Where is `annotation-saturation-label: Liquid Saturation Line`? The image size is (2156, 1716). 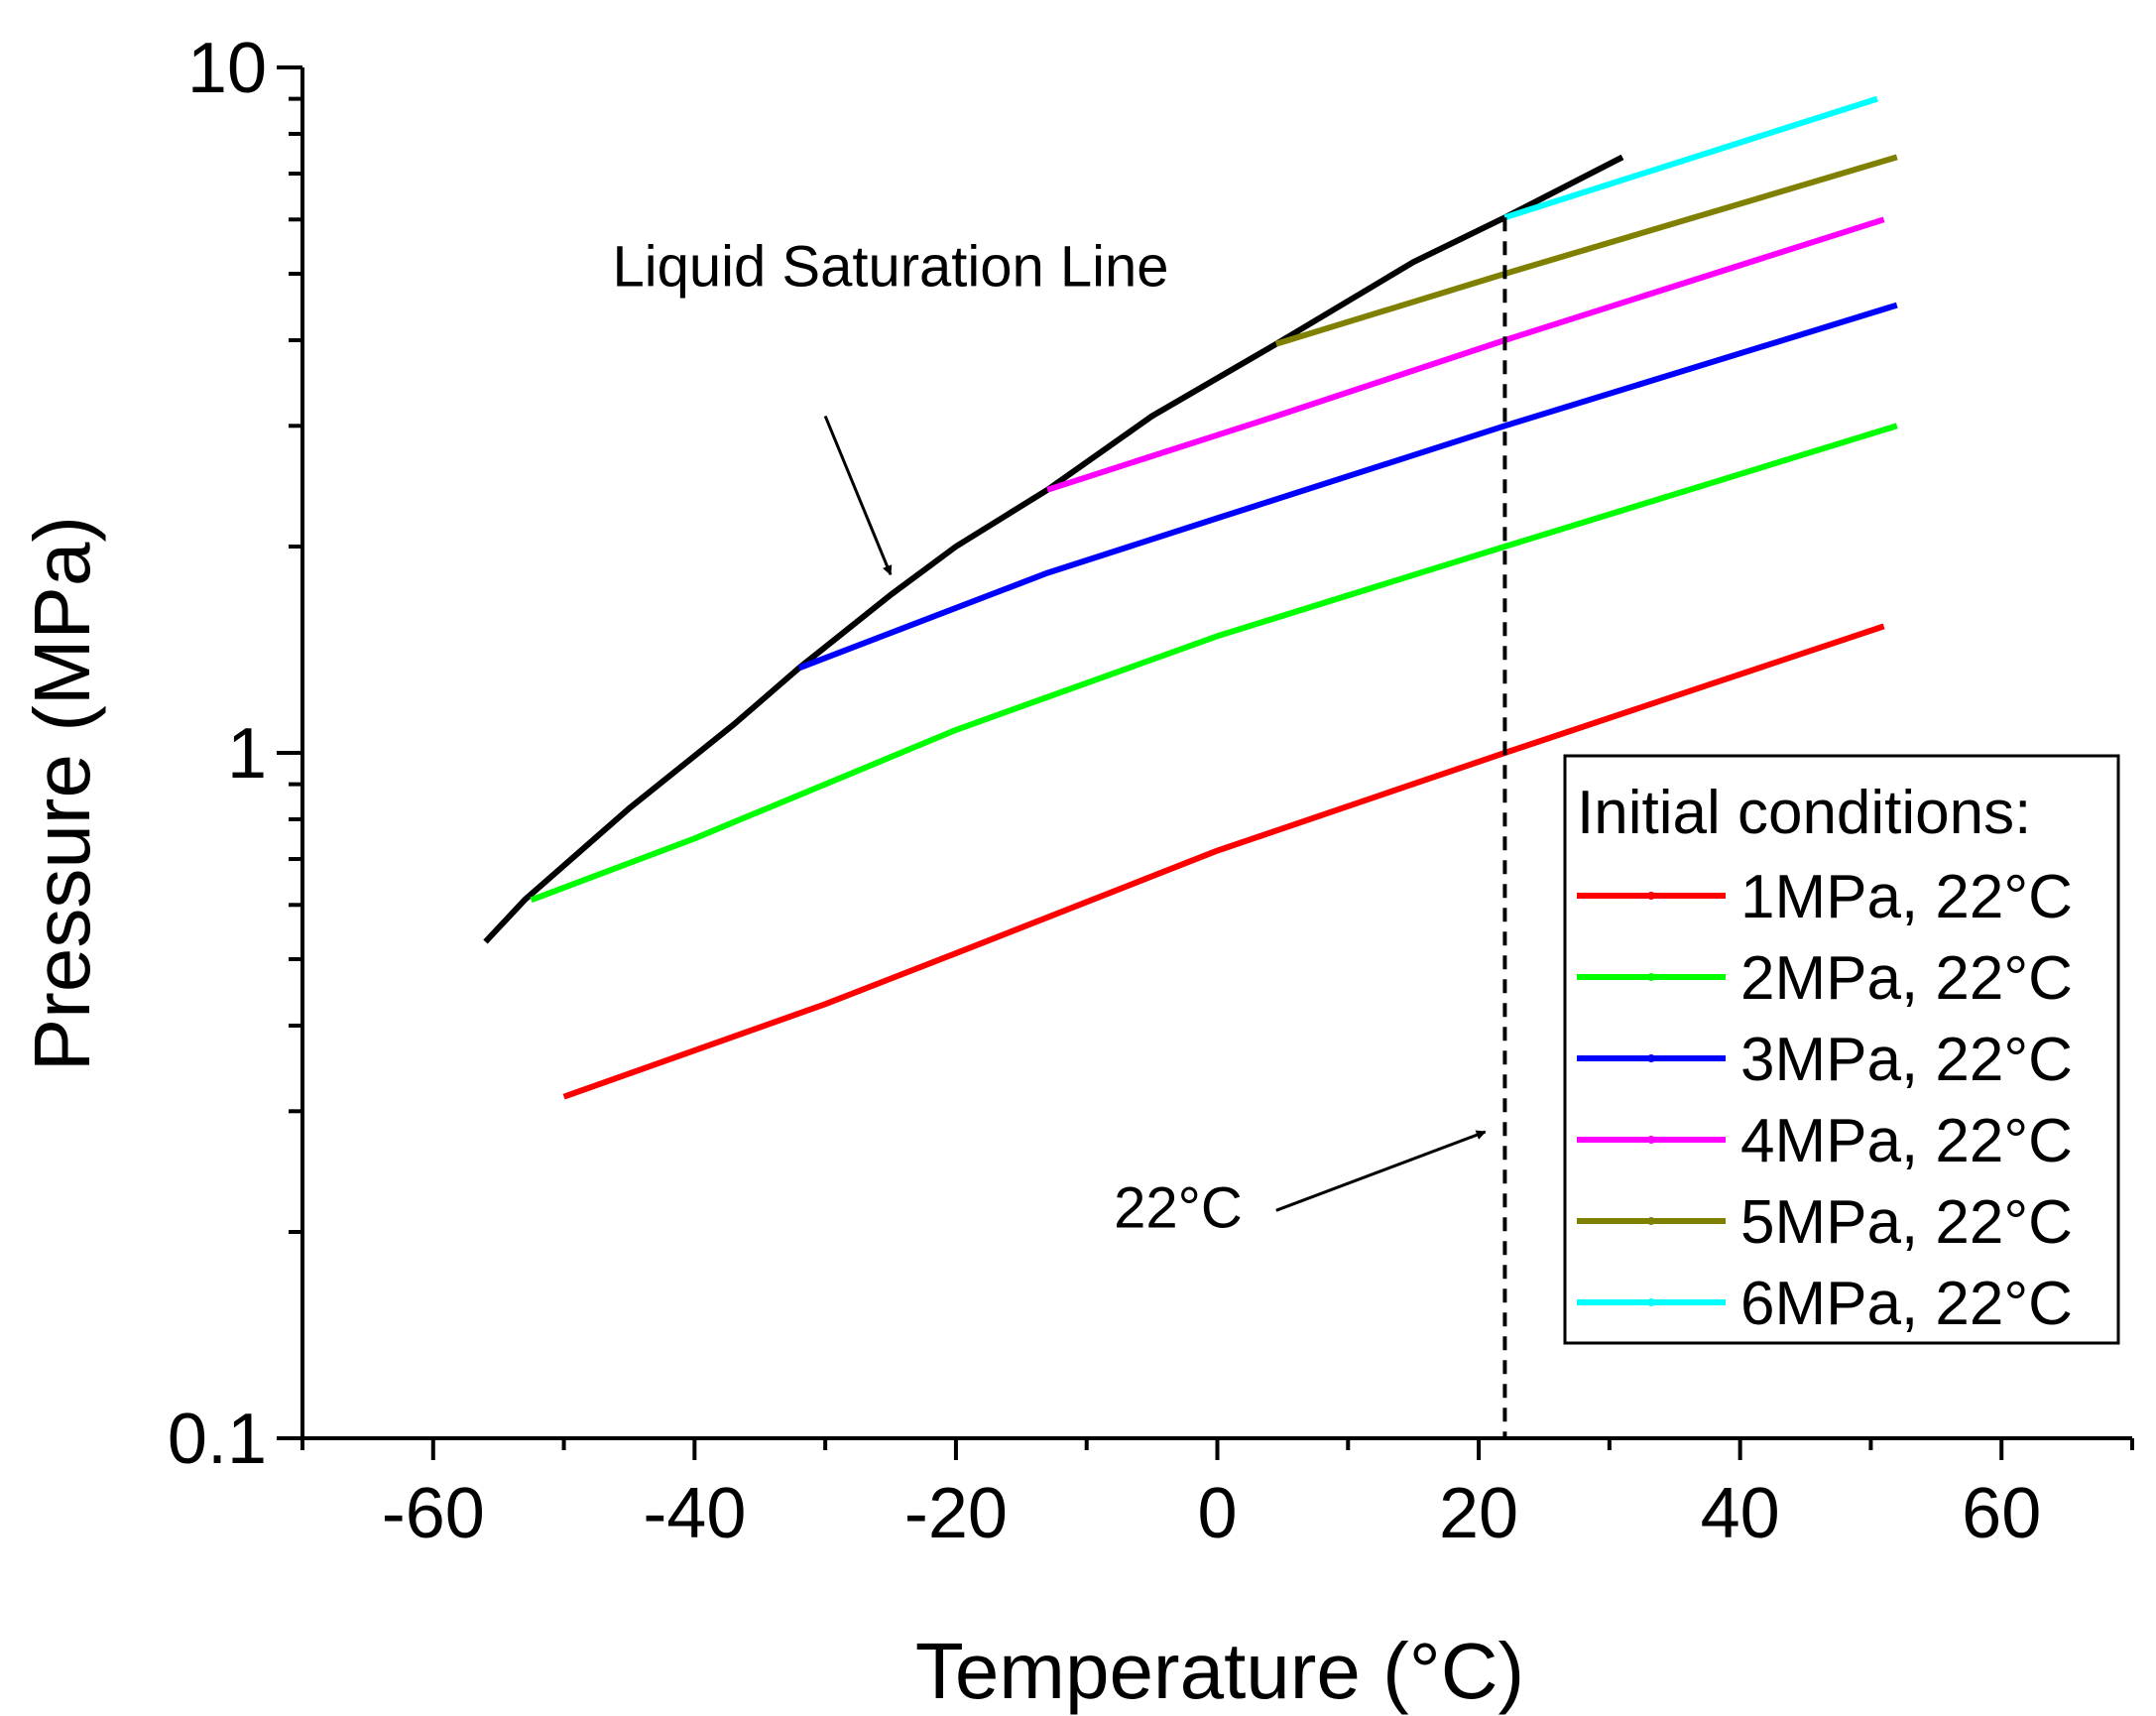 annotation-saturation-label: Liquid Saturation Line is located at coordinates (890, 266).